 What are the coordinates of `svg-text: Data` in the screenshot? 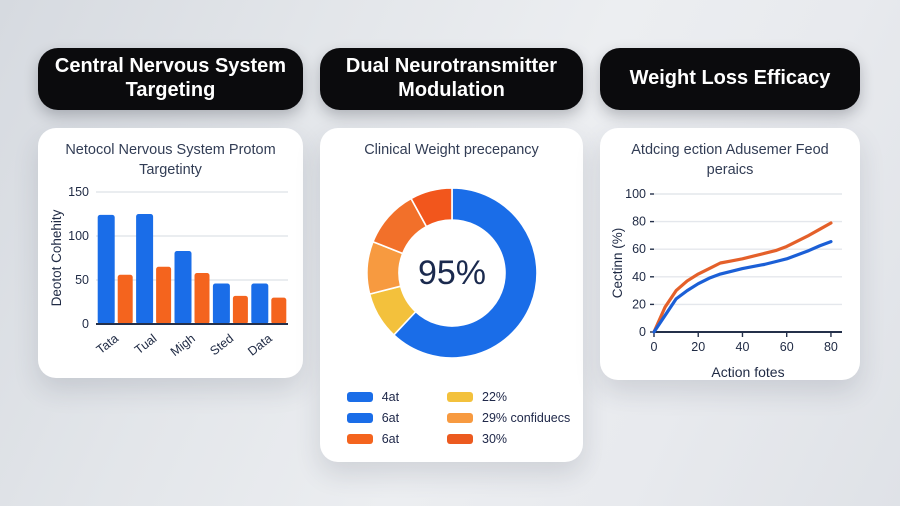 It's located at (259, 344).